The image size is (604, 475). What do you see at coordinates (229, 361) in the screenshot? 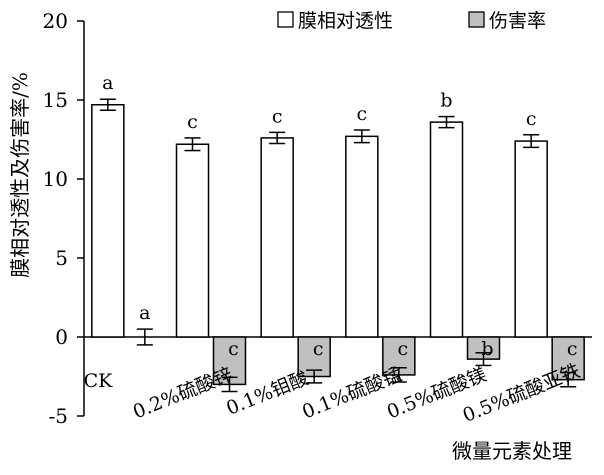
I see `bar-injury-rate` at bounding box center [229, 361].